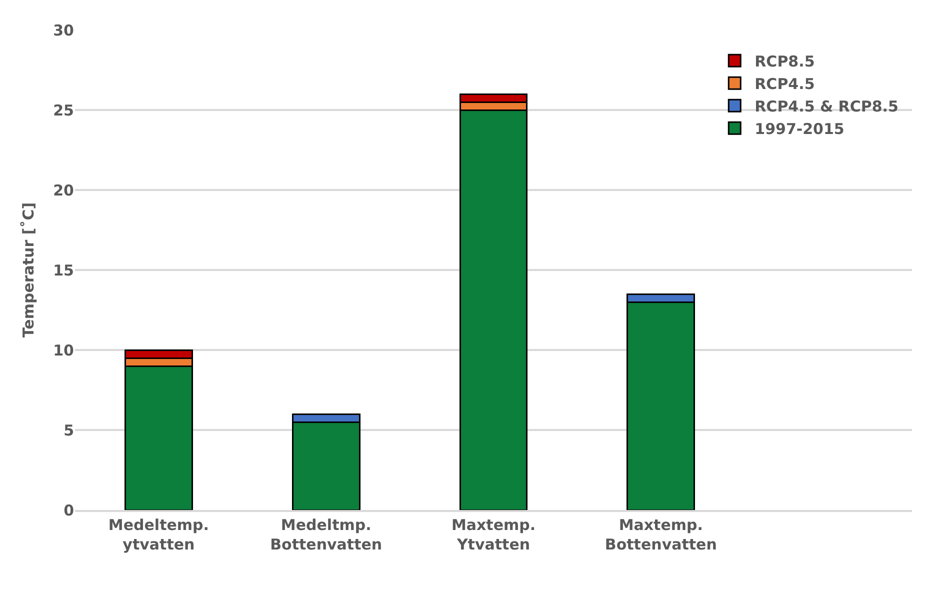 The image size is (937, 590). What do you see at coordinates (158, 535) in the screenshot?
I see `x-tick-label: Medeltemp. ytvatten` at bounding box center [158, 535].